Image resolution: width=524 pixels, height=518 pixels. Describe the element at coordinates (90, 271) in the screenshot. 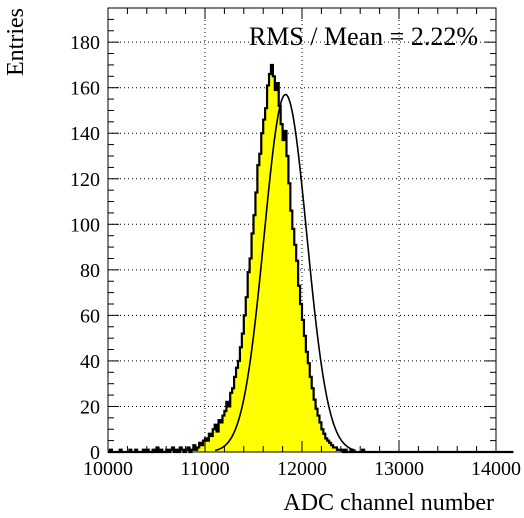

I see `y-tick-label: 80` at that location.